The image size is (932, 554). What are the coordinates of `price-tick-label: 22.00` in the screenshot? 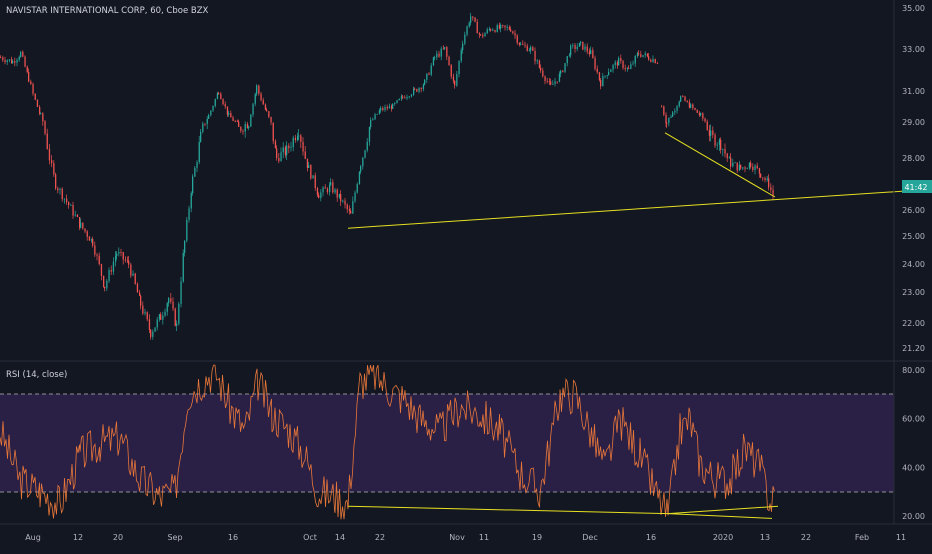 It's located at (913, 323).